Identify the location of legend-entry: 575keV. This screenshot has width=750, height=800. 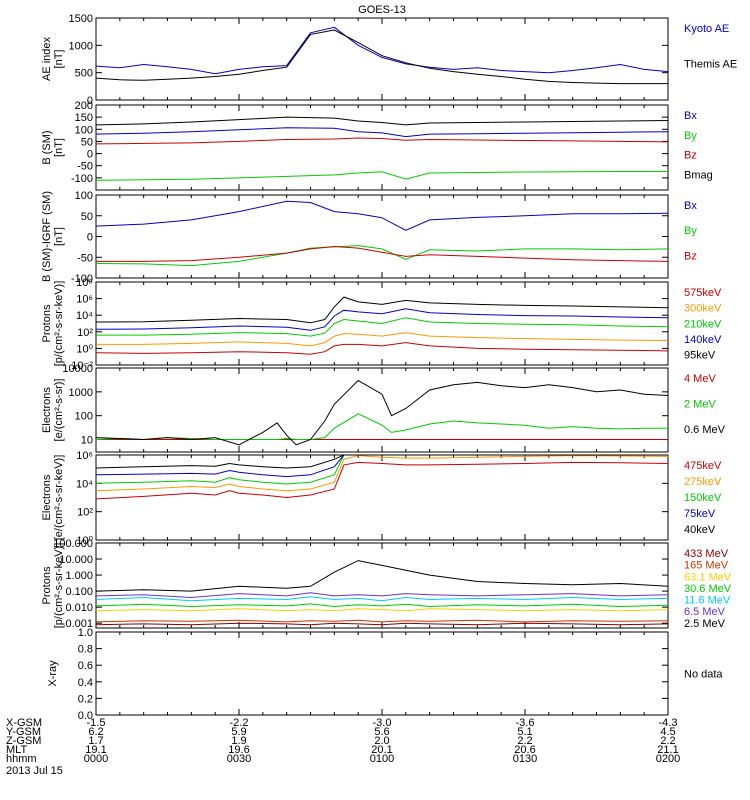
(703, 293).